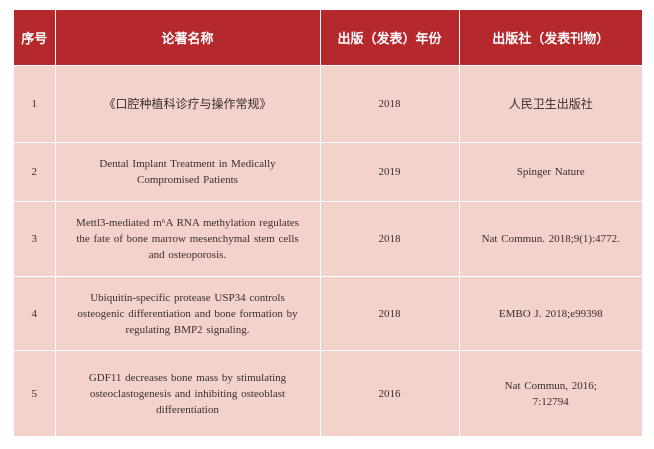  What do you see at coordinates (187, 329) in the screenshot?
I see `title-line: regulating BMP2 signaling.` at bounding box center [187, 329].